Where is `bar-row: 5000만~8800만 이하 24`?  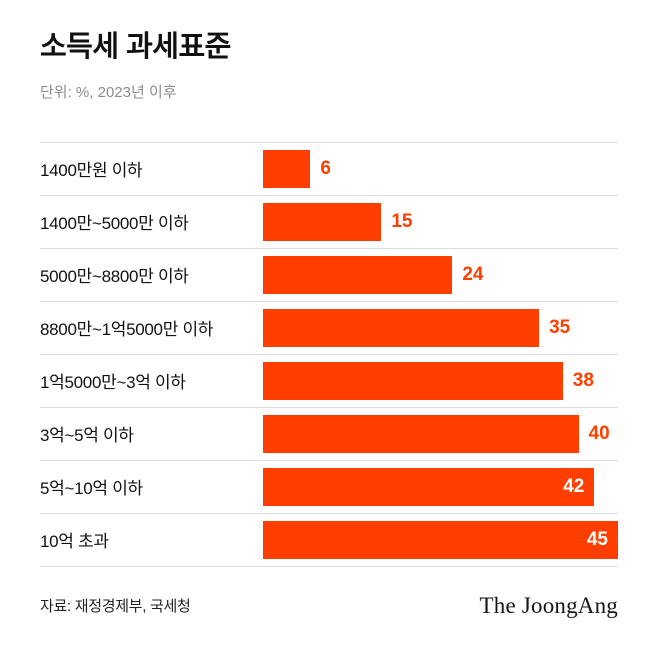 bar-row: 5000만~8800만 이하 24 is located at coordinates (329, 274).